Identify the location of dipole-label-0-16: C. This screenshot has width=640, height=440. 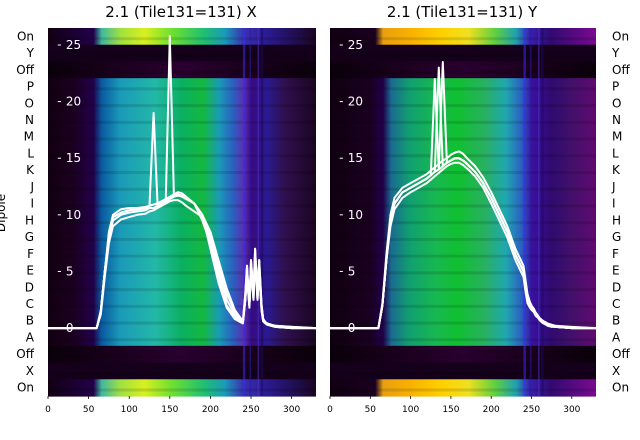
(30, 304).